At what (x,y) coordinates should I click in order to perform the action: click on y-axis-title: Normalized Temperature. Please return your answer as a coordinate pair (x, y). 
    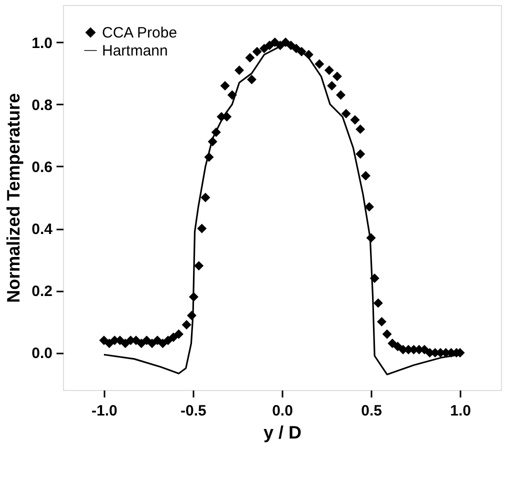
    Looking at the image, I should click on (14, 198).